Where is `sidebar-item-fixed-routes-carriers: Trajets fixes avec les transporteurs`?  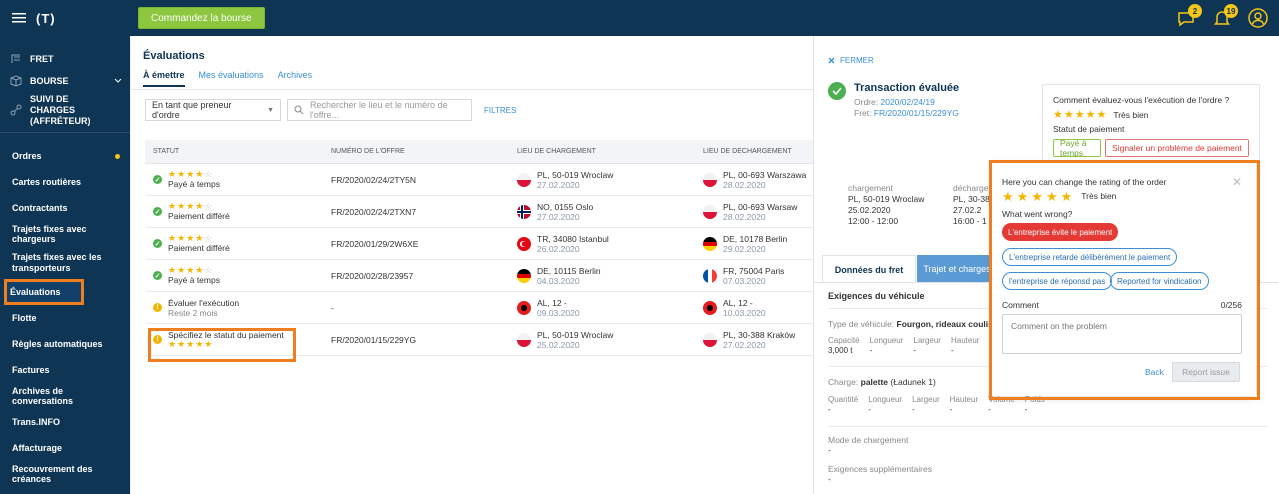 sidebar-item-fixed-routes-carriers: Trajets fixes avec les transporteurs is located at coordinates (65, 263).